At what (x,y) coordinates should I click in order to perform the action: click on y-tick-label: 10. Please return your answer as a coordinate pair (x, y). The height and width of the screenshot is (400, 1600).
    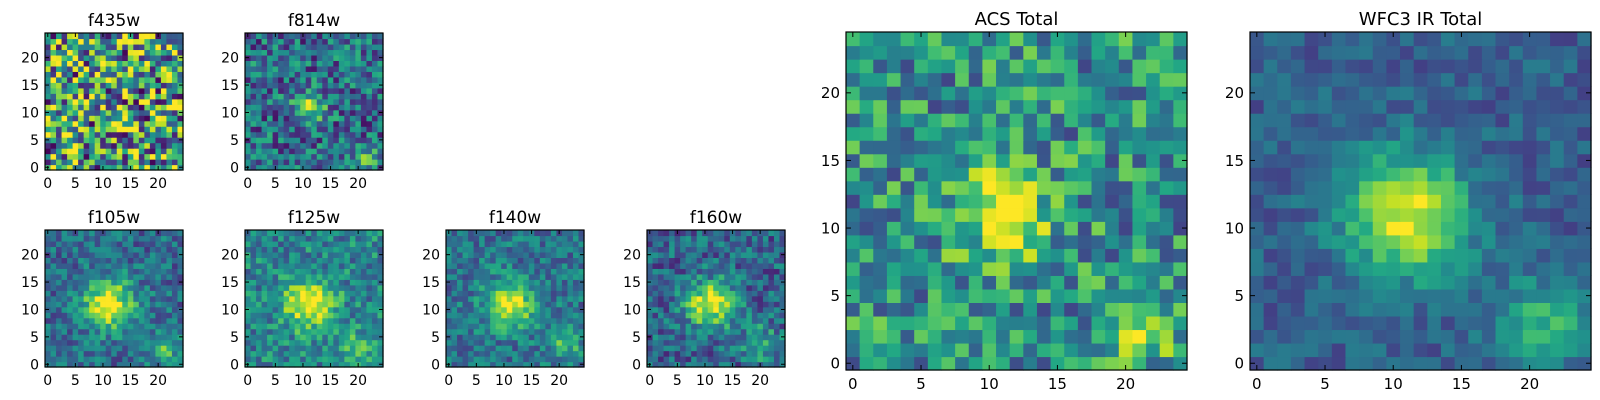
    Looking at the image, I should click on (230, 311).